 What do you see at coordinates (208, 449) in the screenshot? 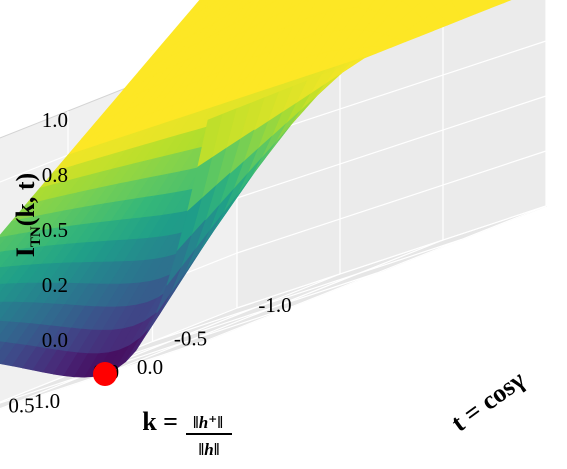
I see `x-axis-label-denominator: ‖h‖` at bounding box center [208, 449].